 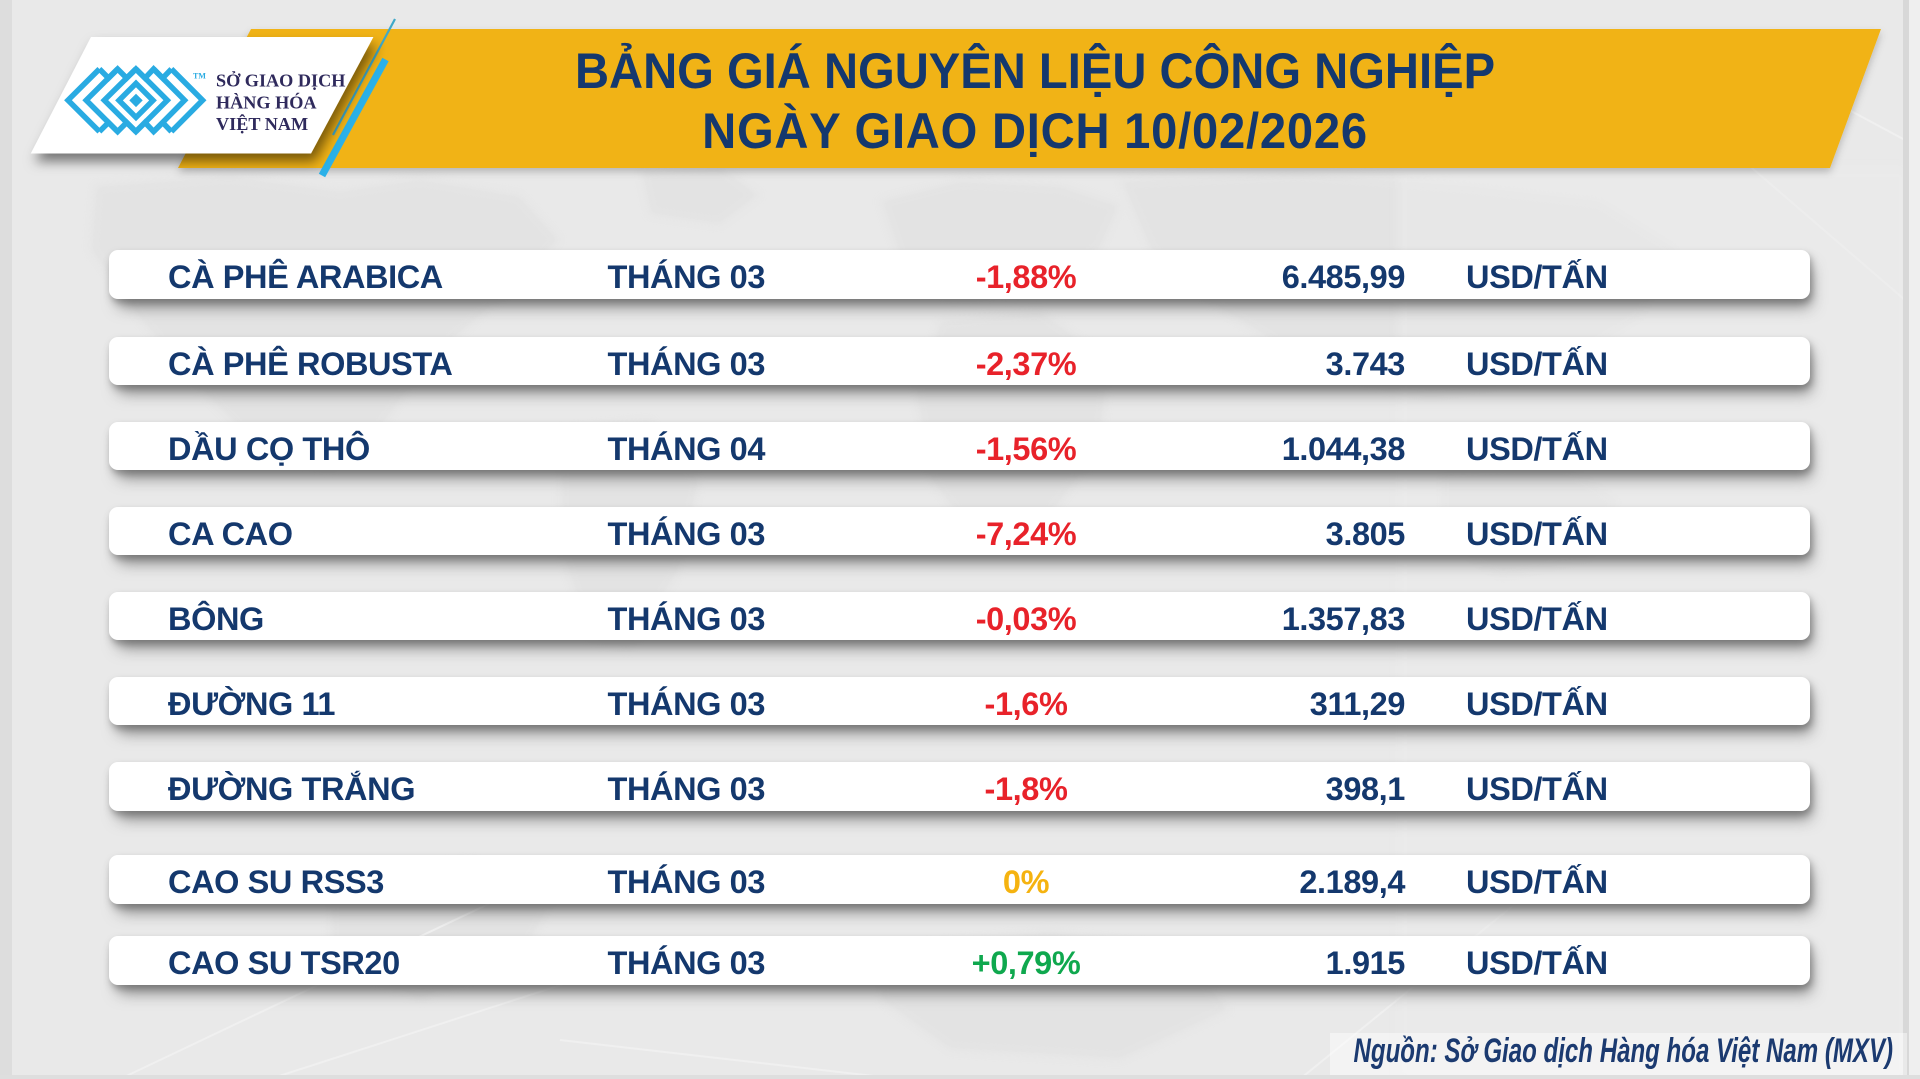 I want to click on svg-text: TM, so click(x=199, y=76).